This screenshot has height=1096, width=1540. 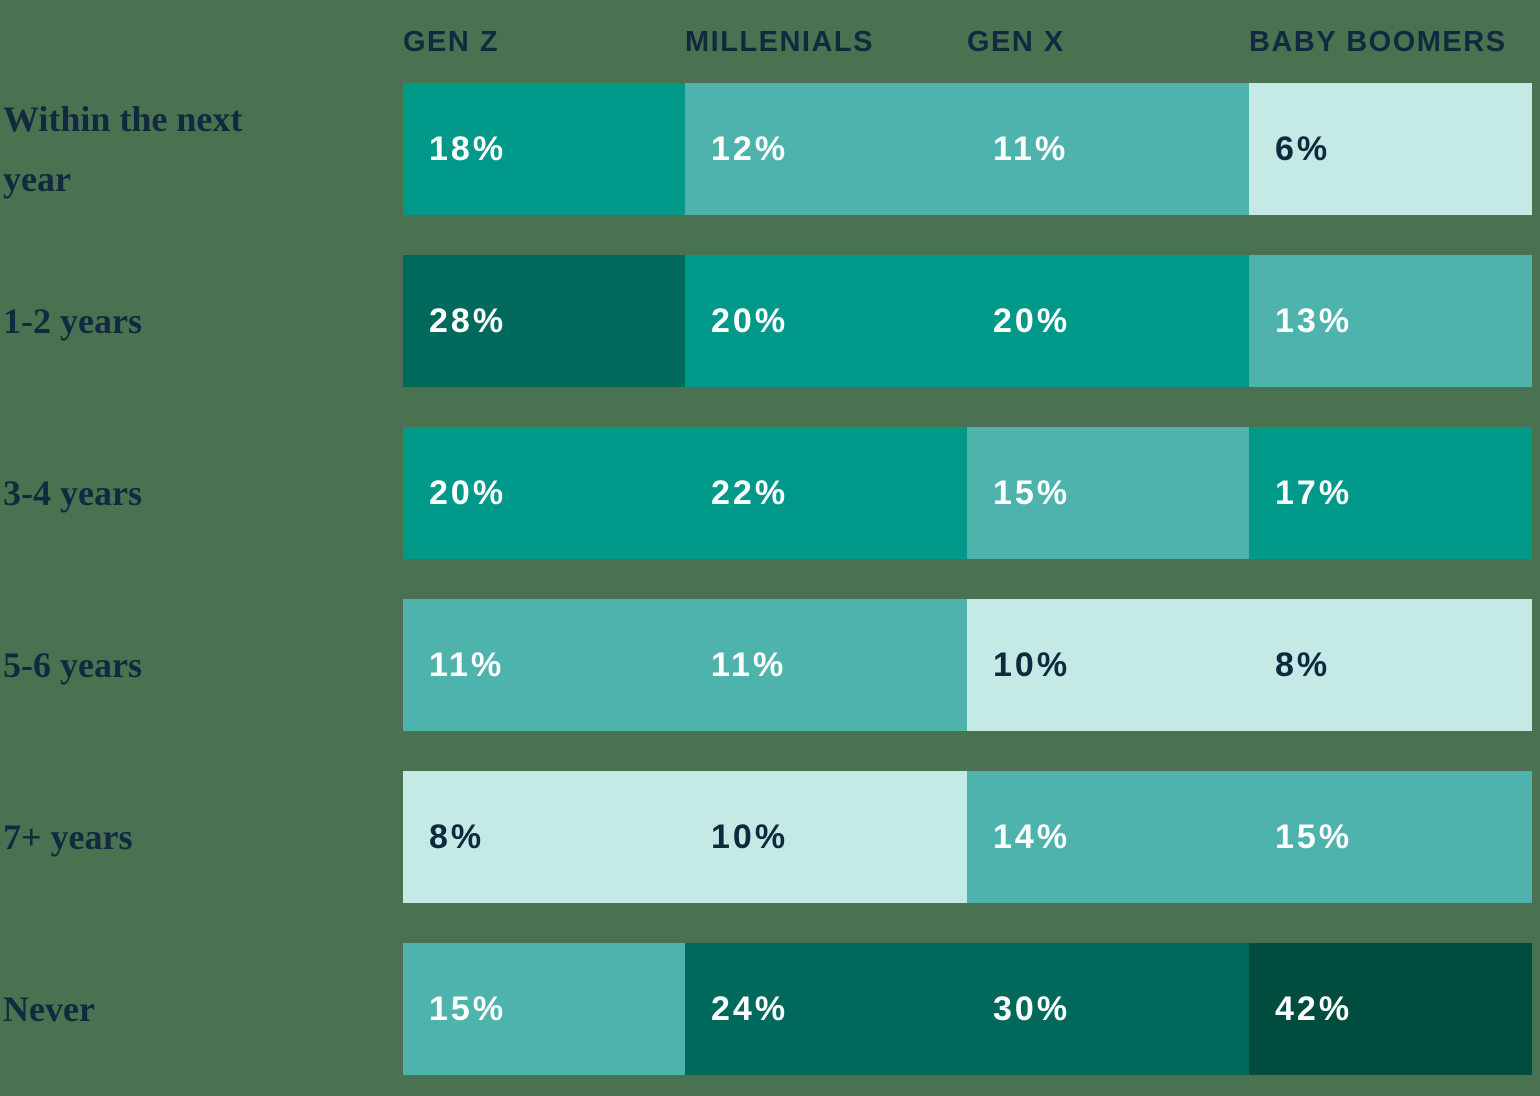 I want to click on column-headers: GEN Z MILLENIALS GEN X BABY BOOMERS, so click(x=967, y=29).